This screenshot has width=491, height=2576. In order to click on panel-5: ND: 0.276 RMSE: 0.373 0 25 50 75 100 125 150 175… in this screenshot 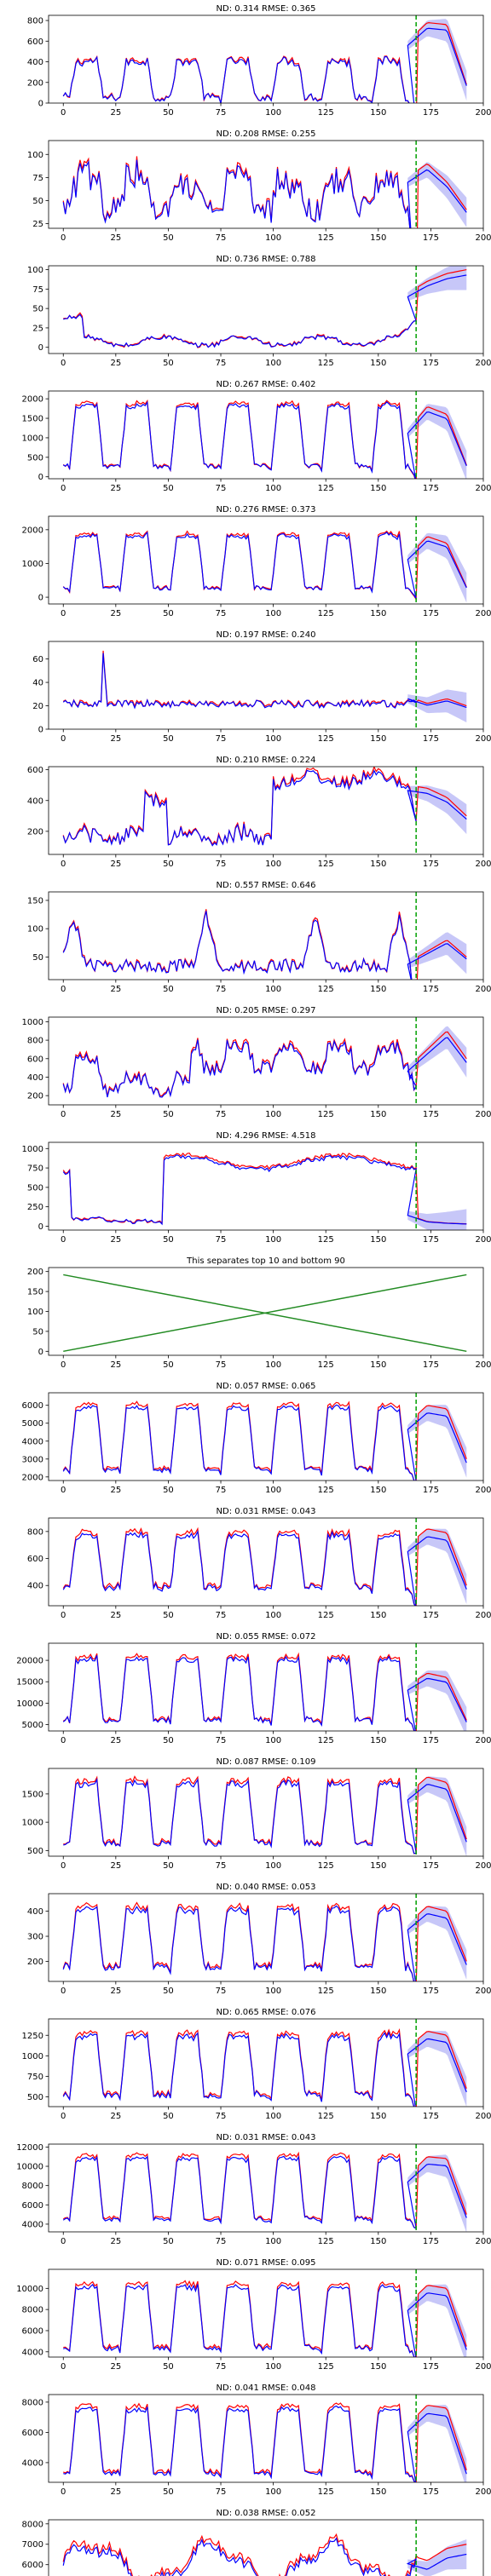, I will do `click(256, 561)`.